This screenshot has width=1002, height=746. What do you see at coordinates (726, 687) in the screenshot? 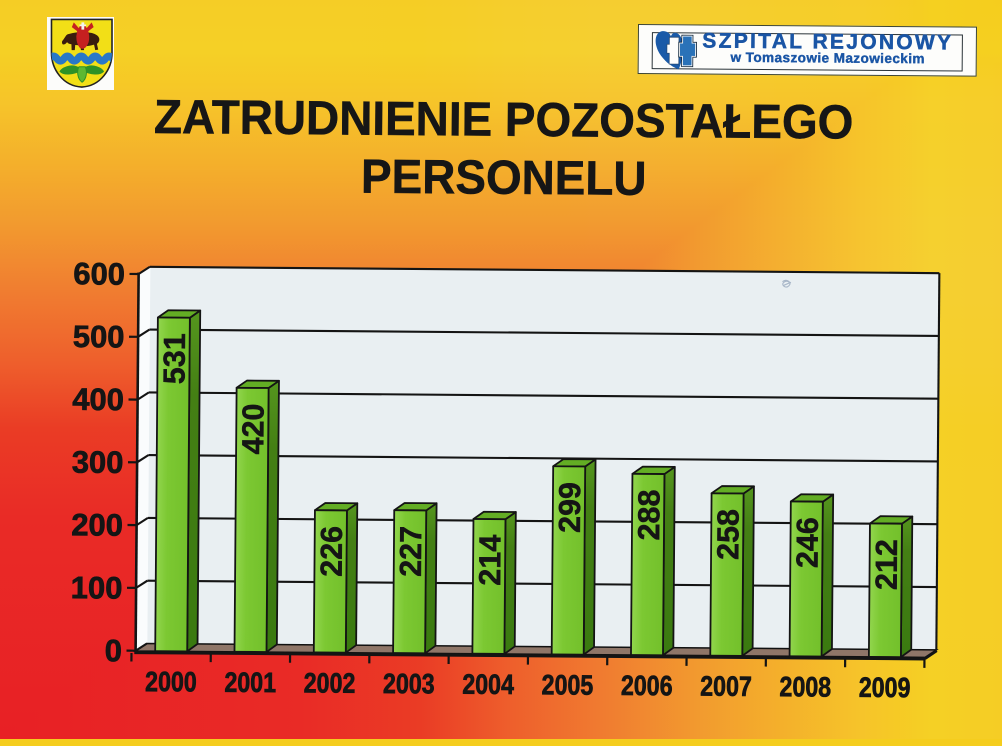
I see `svg-text: 2007` at bounding box center [726, 687].